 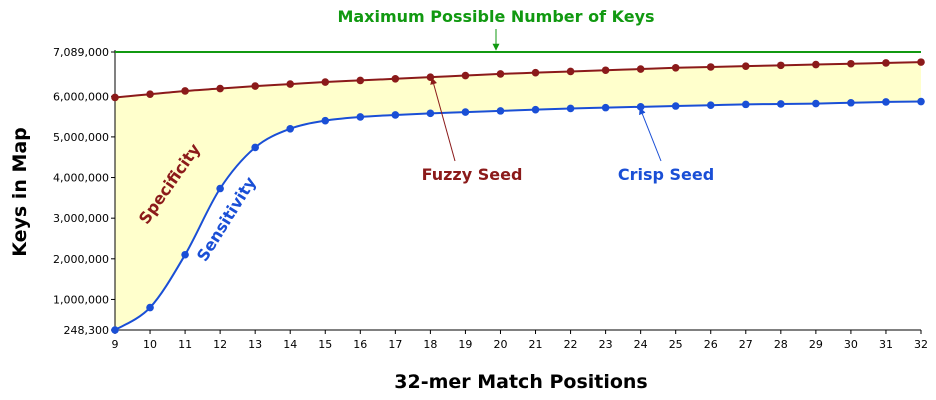 I want to click on x-tick-label: 31, so click(x=886, y=344).